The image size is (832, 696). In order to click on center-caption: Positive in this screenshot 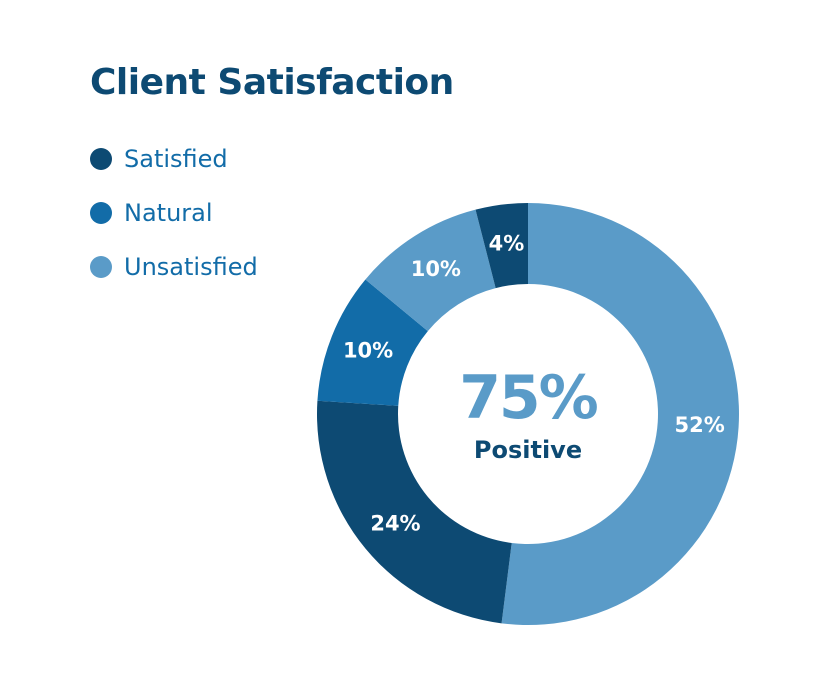, I will do `click(528, 450)`.